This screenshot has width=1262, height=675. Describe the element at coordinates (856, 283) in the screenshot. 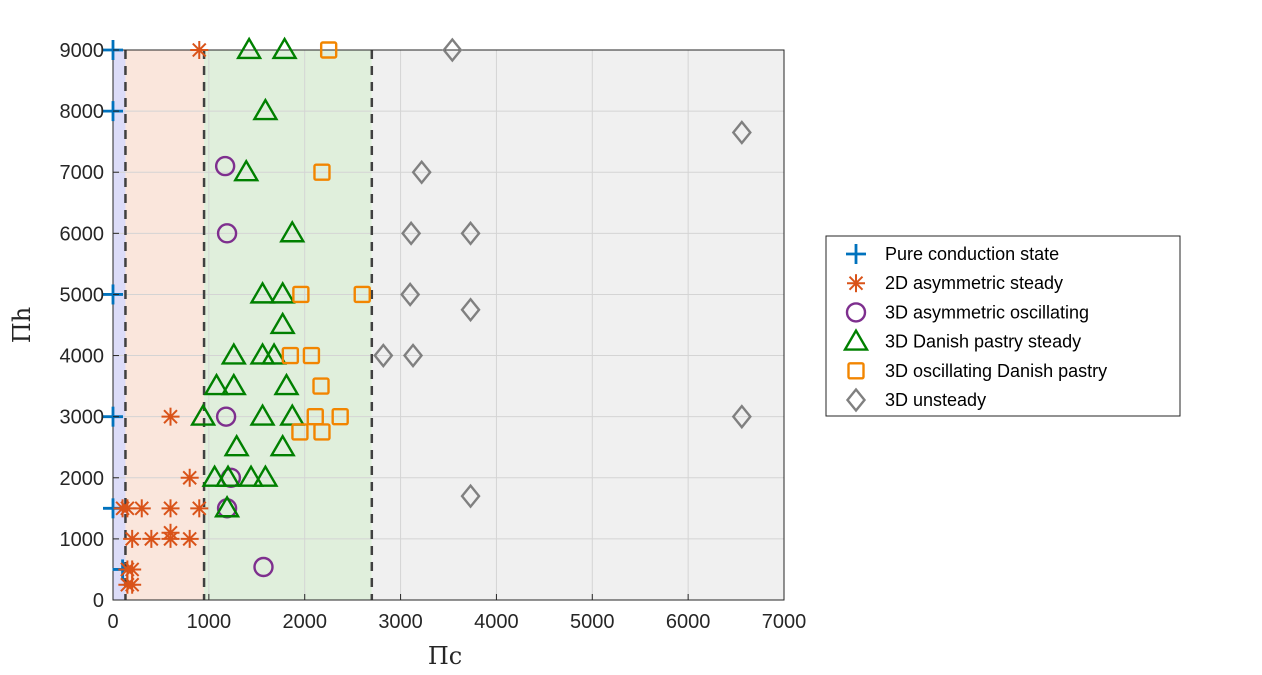

I see `legend-marker-asterisk` at that location.